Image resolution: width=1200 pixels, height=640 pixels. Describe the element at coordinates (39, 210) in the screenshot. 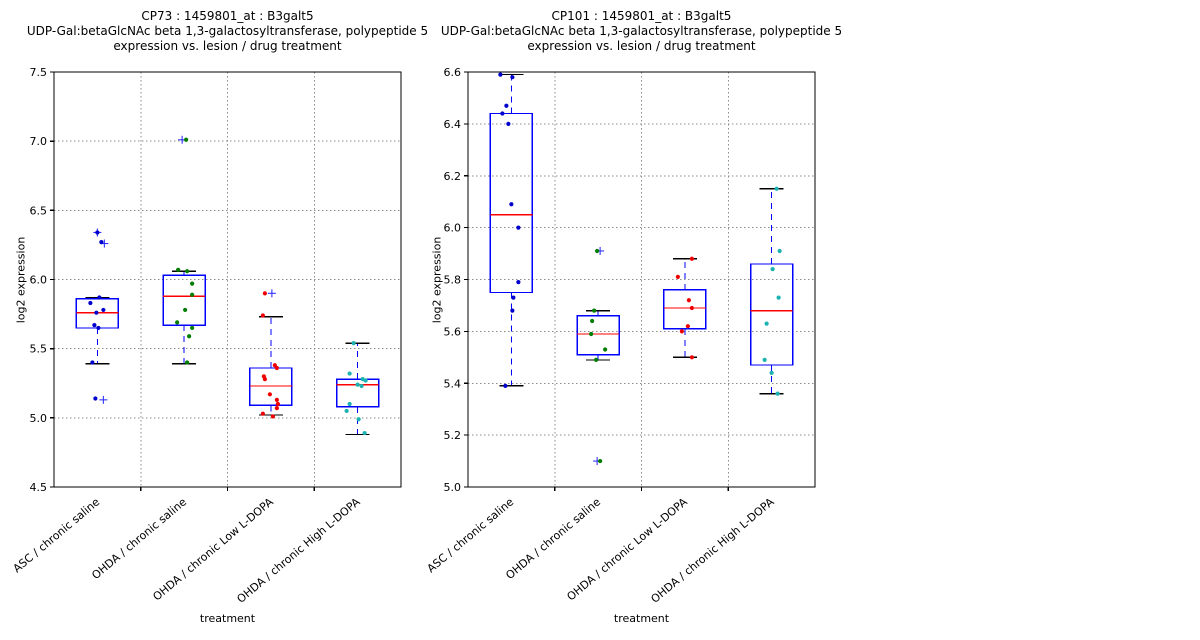

I see `y-tick-label: 6.5` at that location.